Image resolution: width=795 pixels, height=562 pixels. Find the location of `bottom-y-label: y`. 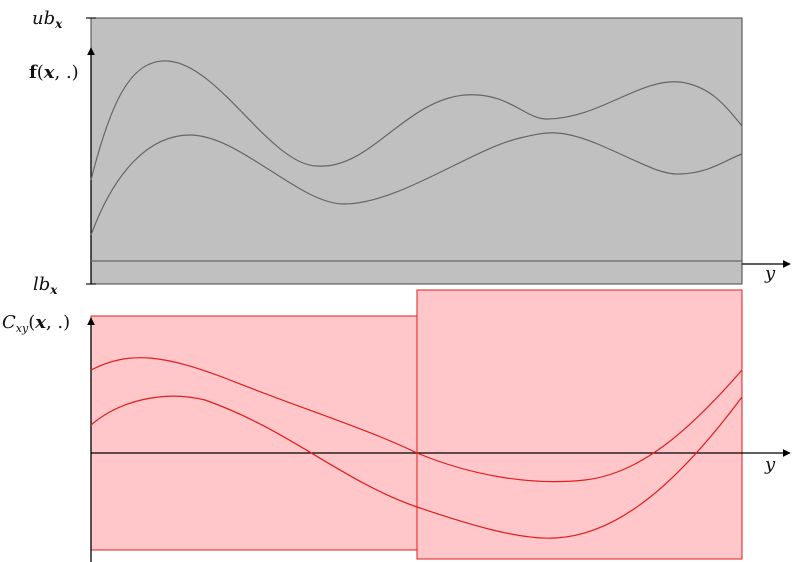

bottom-y-label: y is located at coordinates (770, 464).